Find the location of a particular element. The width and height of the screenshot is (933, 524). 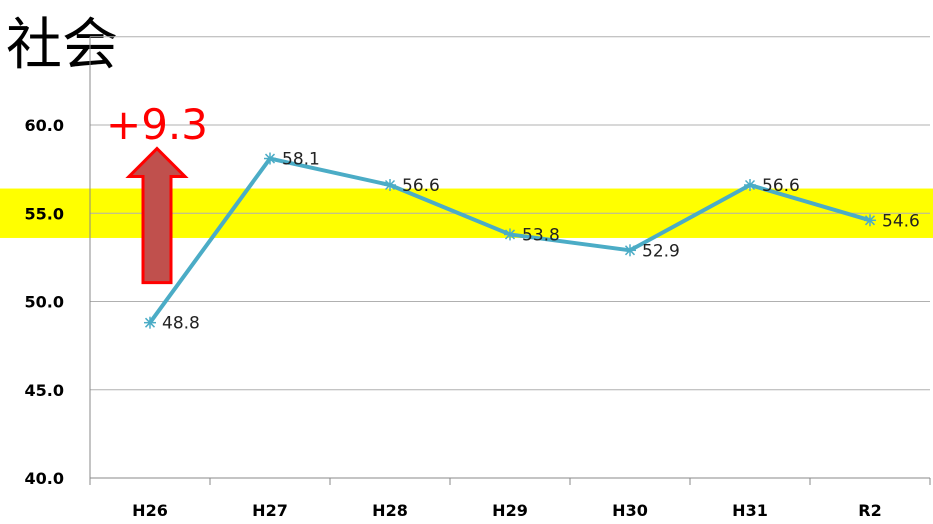

x-tick-label: H29 is located at coordinates (510, 510).